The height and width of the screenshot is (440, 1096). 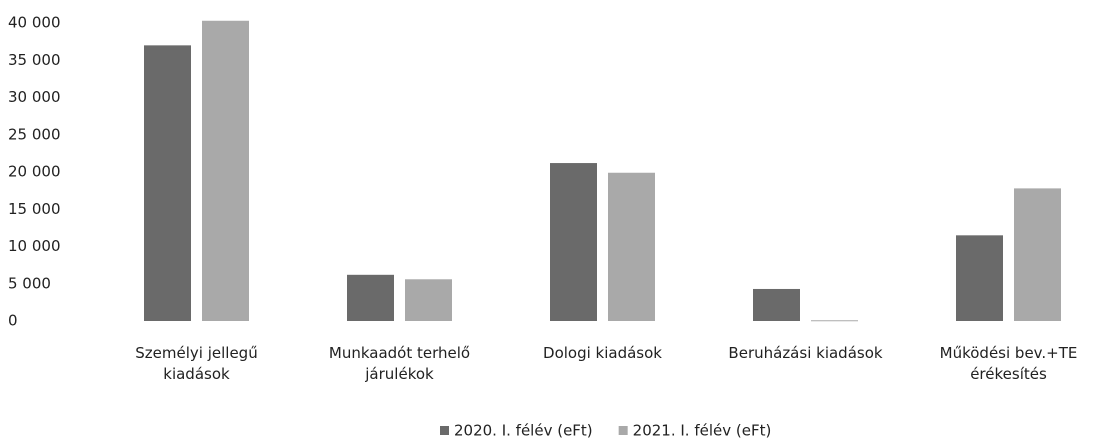 What do you see at coordinates (602, 353) in the screenshot?
I see `x-tick-label: Dologi kiadások` at bounding box center [602, 353].